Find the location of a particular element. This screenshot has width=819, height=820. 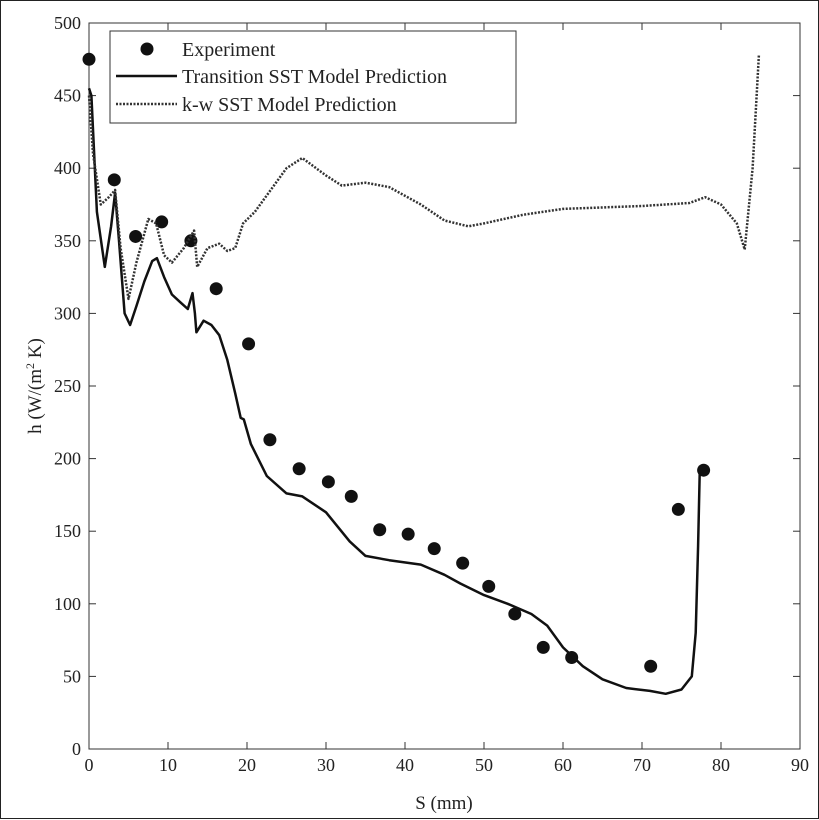

y-tick-label: 450 is located at coordinates (67, 96).